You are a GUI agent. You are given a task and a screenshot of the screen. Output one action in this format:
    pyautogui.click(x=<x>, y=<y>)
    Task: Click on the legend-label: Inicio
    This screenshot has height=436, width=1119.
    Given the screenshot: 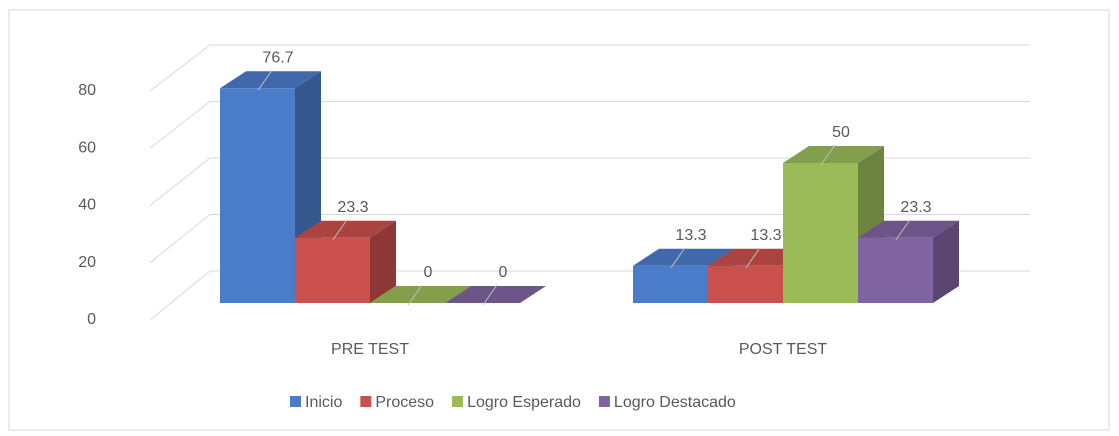 What is the action you would take?
    pyautogui.click(x=323, y=402)
    